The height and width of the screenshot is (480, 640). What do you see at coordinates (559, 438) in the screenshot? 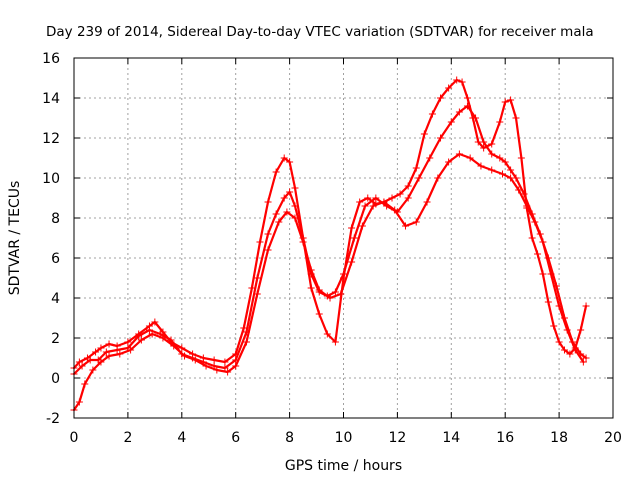
I see `x-tick-label: 18` at bounding box center [559, 438].